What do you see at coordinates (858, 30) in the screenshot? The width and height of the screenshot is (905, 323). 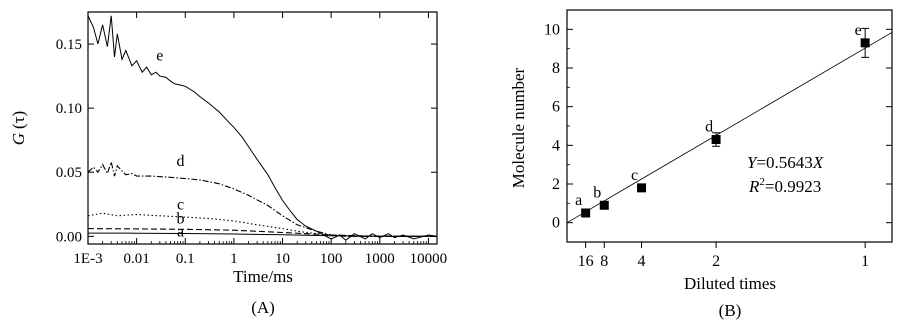 I see `point-label-e: e` at bounding box center [858, 30].